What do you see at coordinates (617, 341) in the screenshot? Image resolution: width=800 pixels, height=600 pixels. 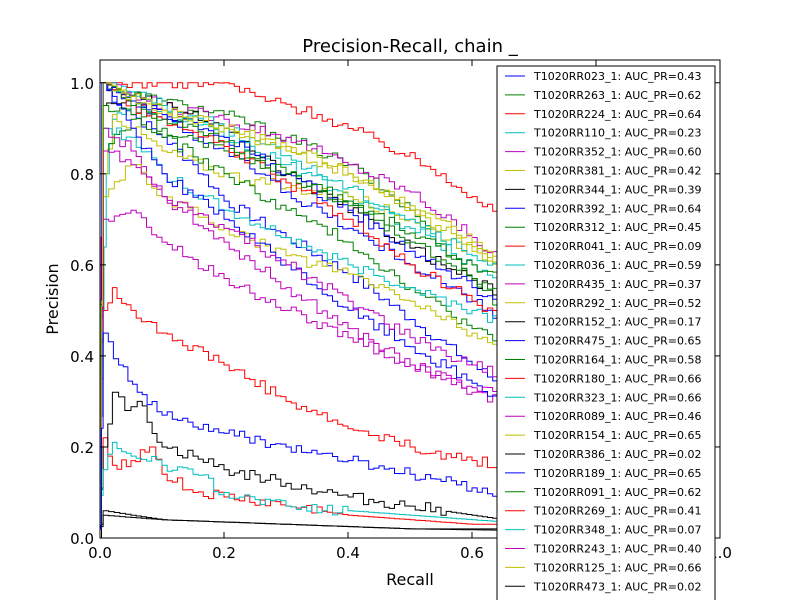 I see `legend-label: T1020RR475_1: AUC_PR=0.65` at bounding box center [617, 341].